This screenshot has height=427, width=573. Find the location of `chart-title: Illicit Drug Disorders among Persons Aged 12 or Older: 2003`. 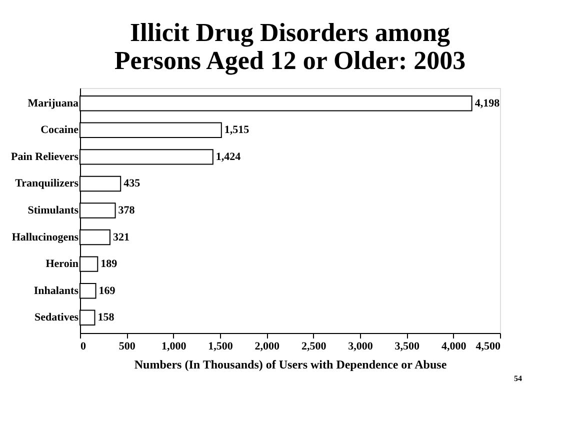

chart-title: Illicit Drug Disorders among Persons Aged 12 or Older: 2003 is located at coordinates (290, 46).